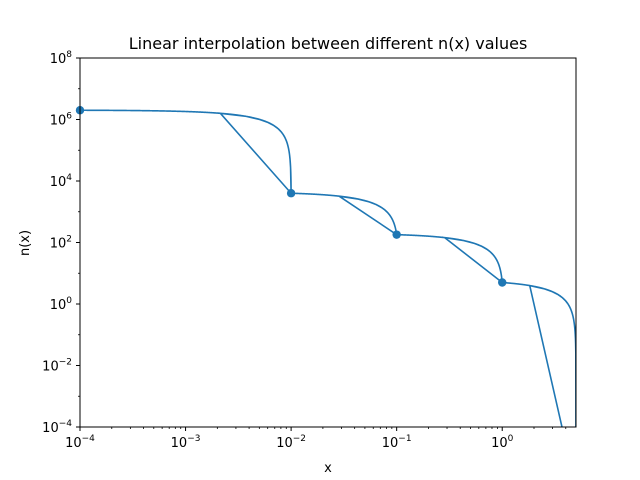 The image size is (640, 480). I want to click on x-axis-label: x, so click(328, 468).